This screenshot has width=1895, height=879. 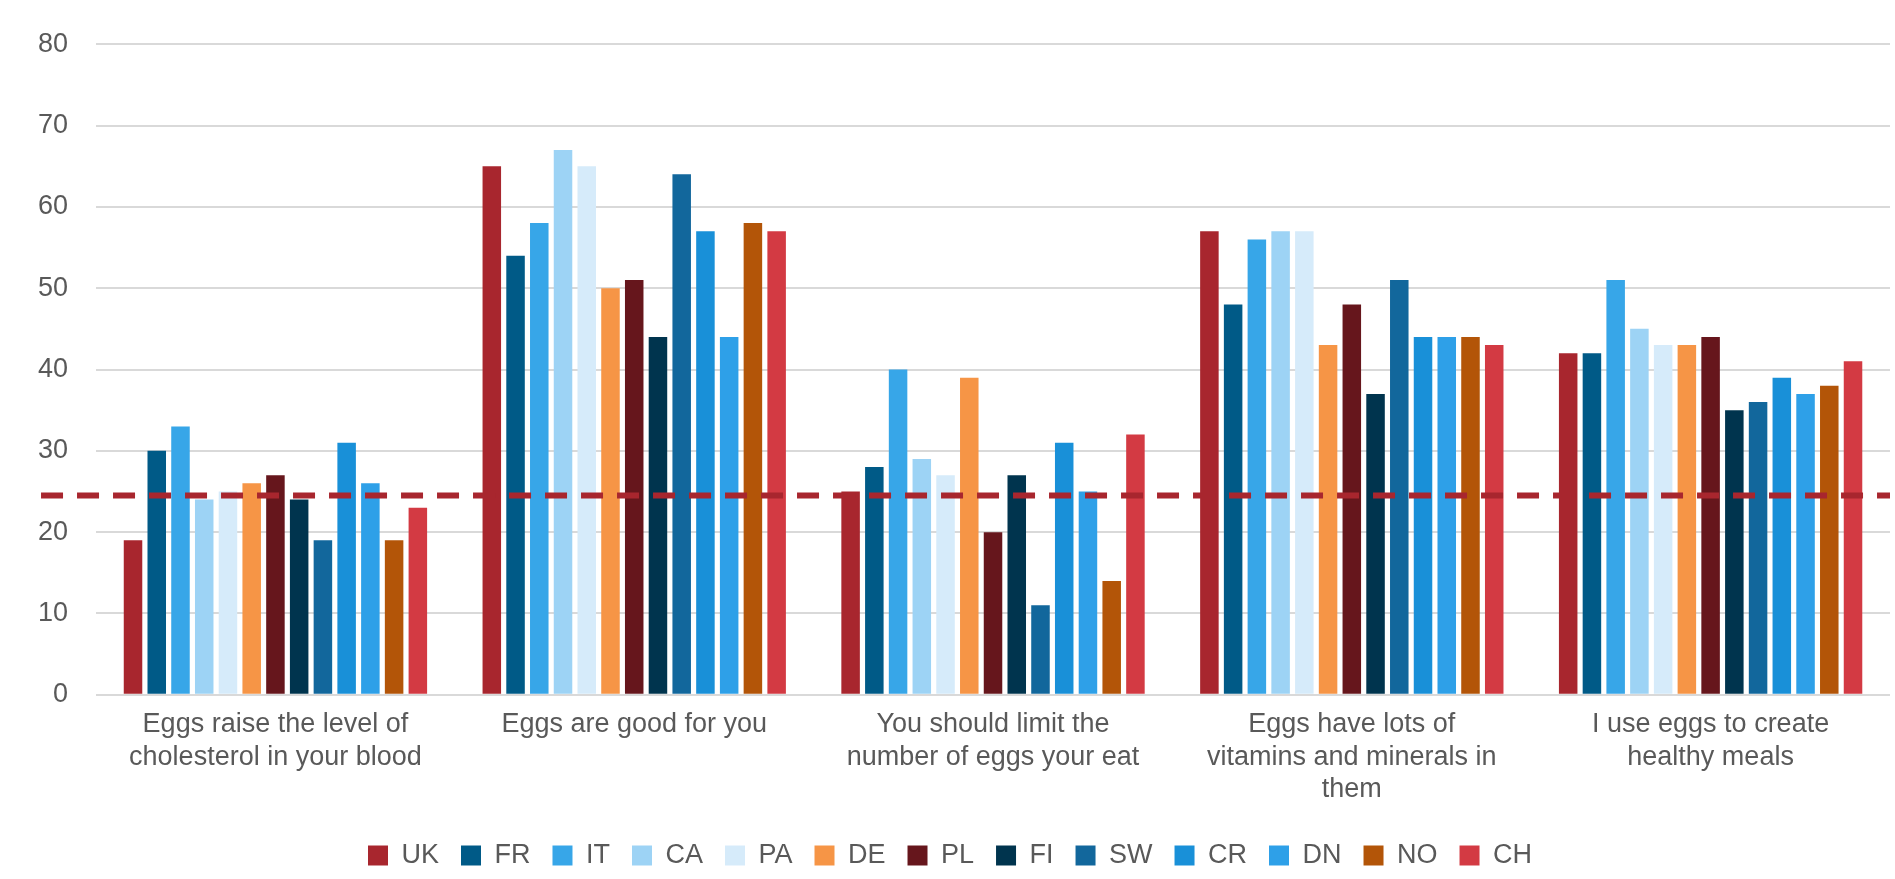 I want to click on y-tick-label: 40, so click(x=53, y=367).